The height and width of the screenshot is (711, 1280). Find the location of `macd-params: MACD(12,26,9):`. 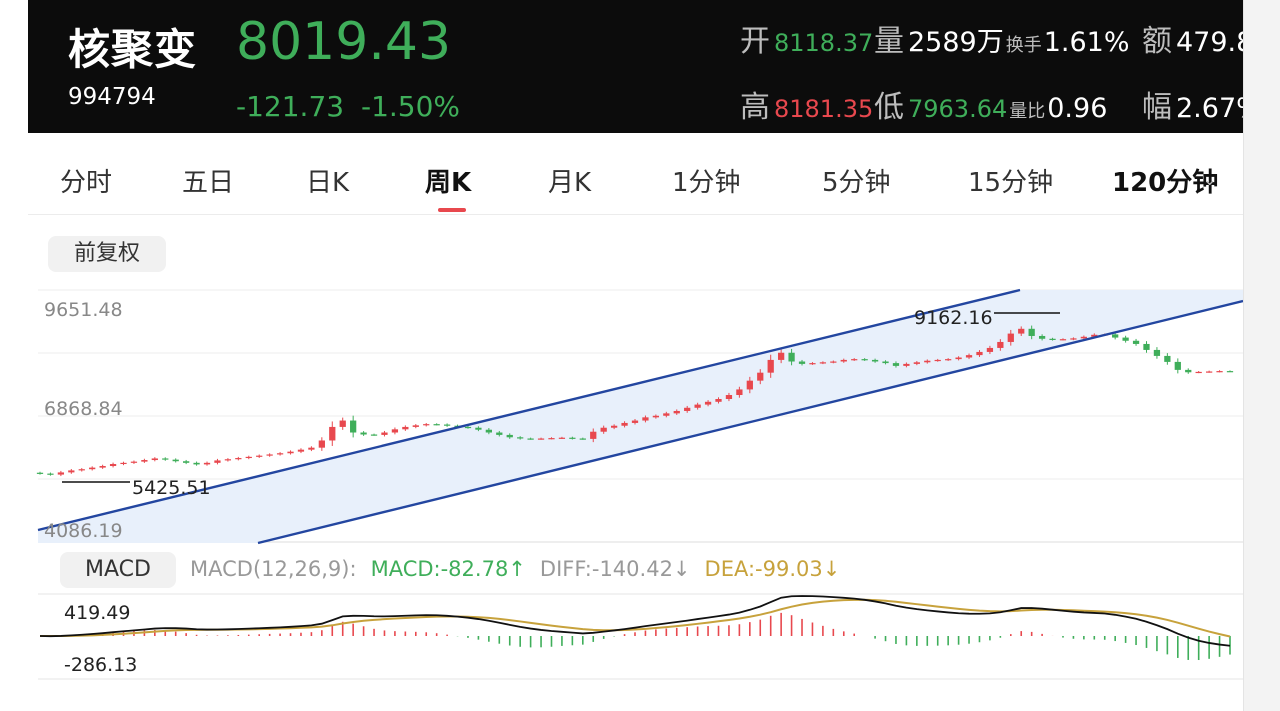

macd-params: MACD(12,26,9): is located at coordinates (273, 569).